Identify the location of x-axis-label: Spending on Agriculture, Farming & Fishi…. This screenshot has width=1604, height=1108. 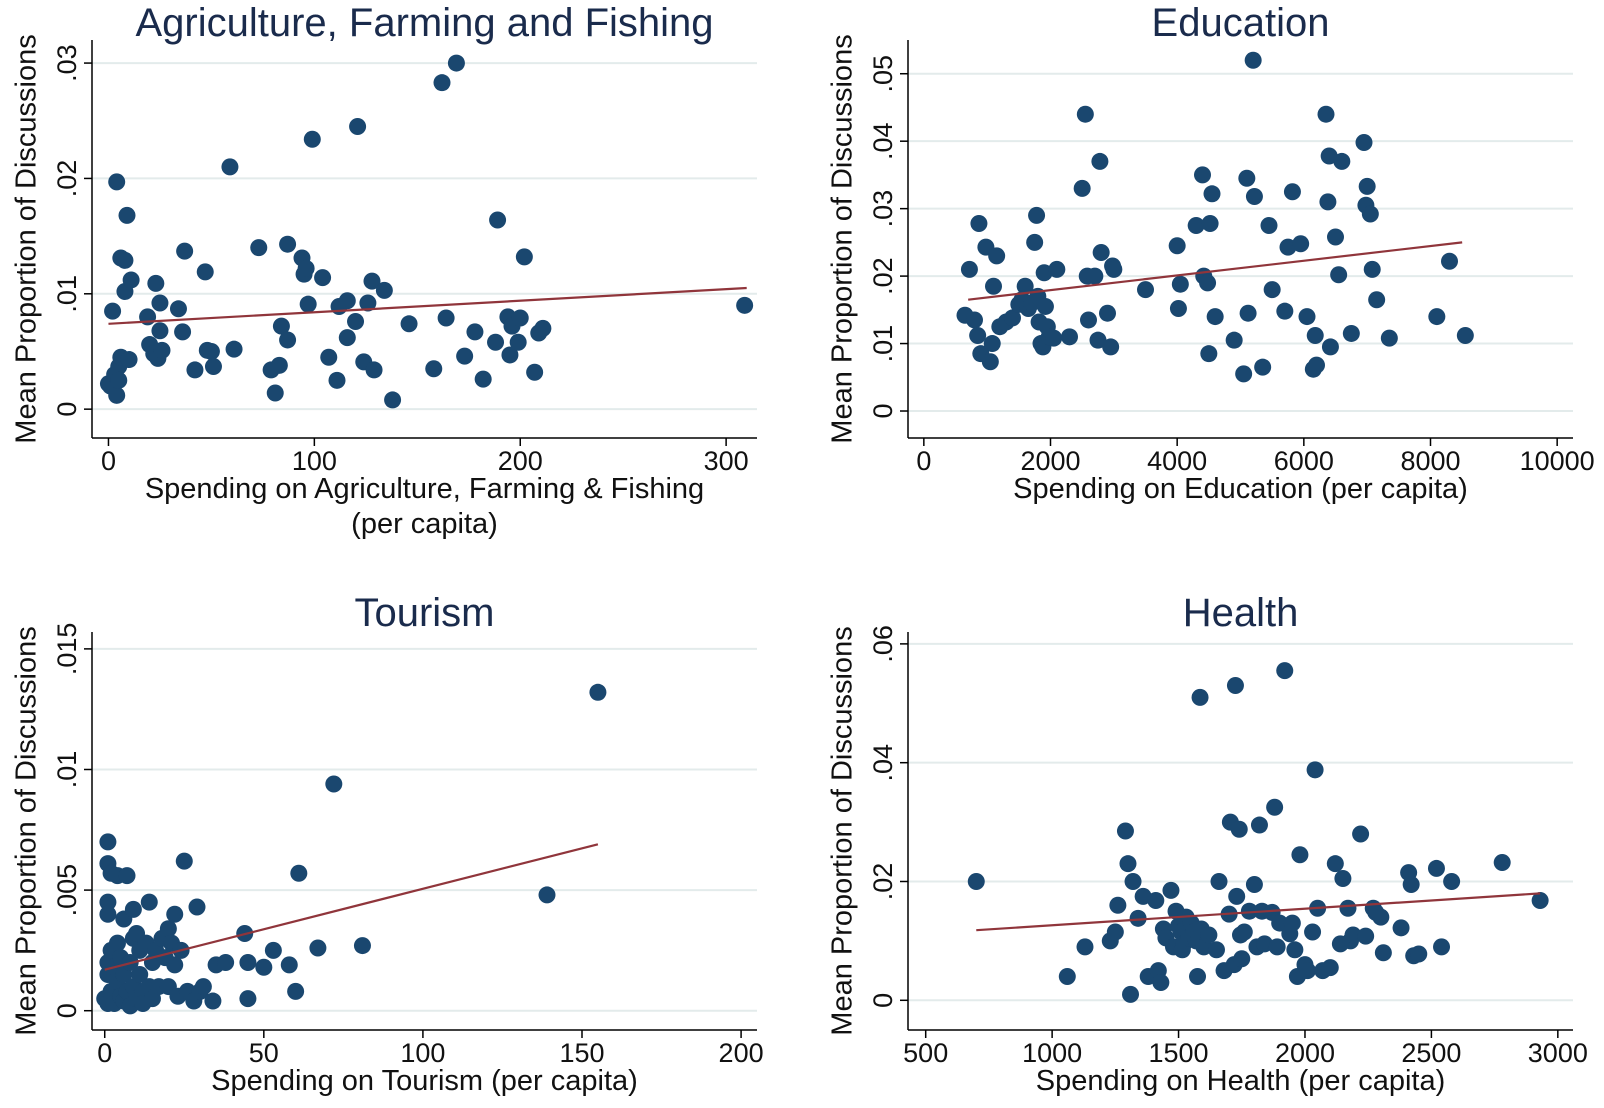
(424, 489).